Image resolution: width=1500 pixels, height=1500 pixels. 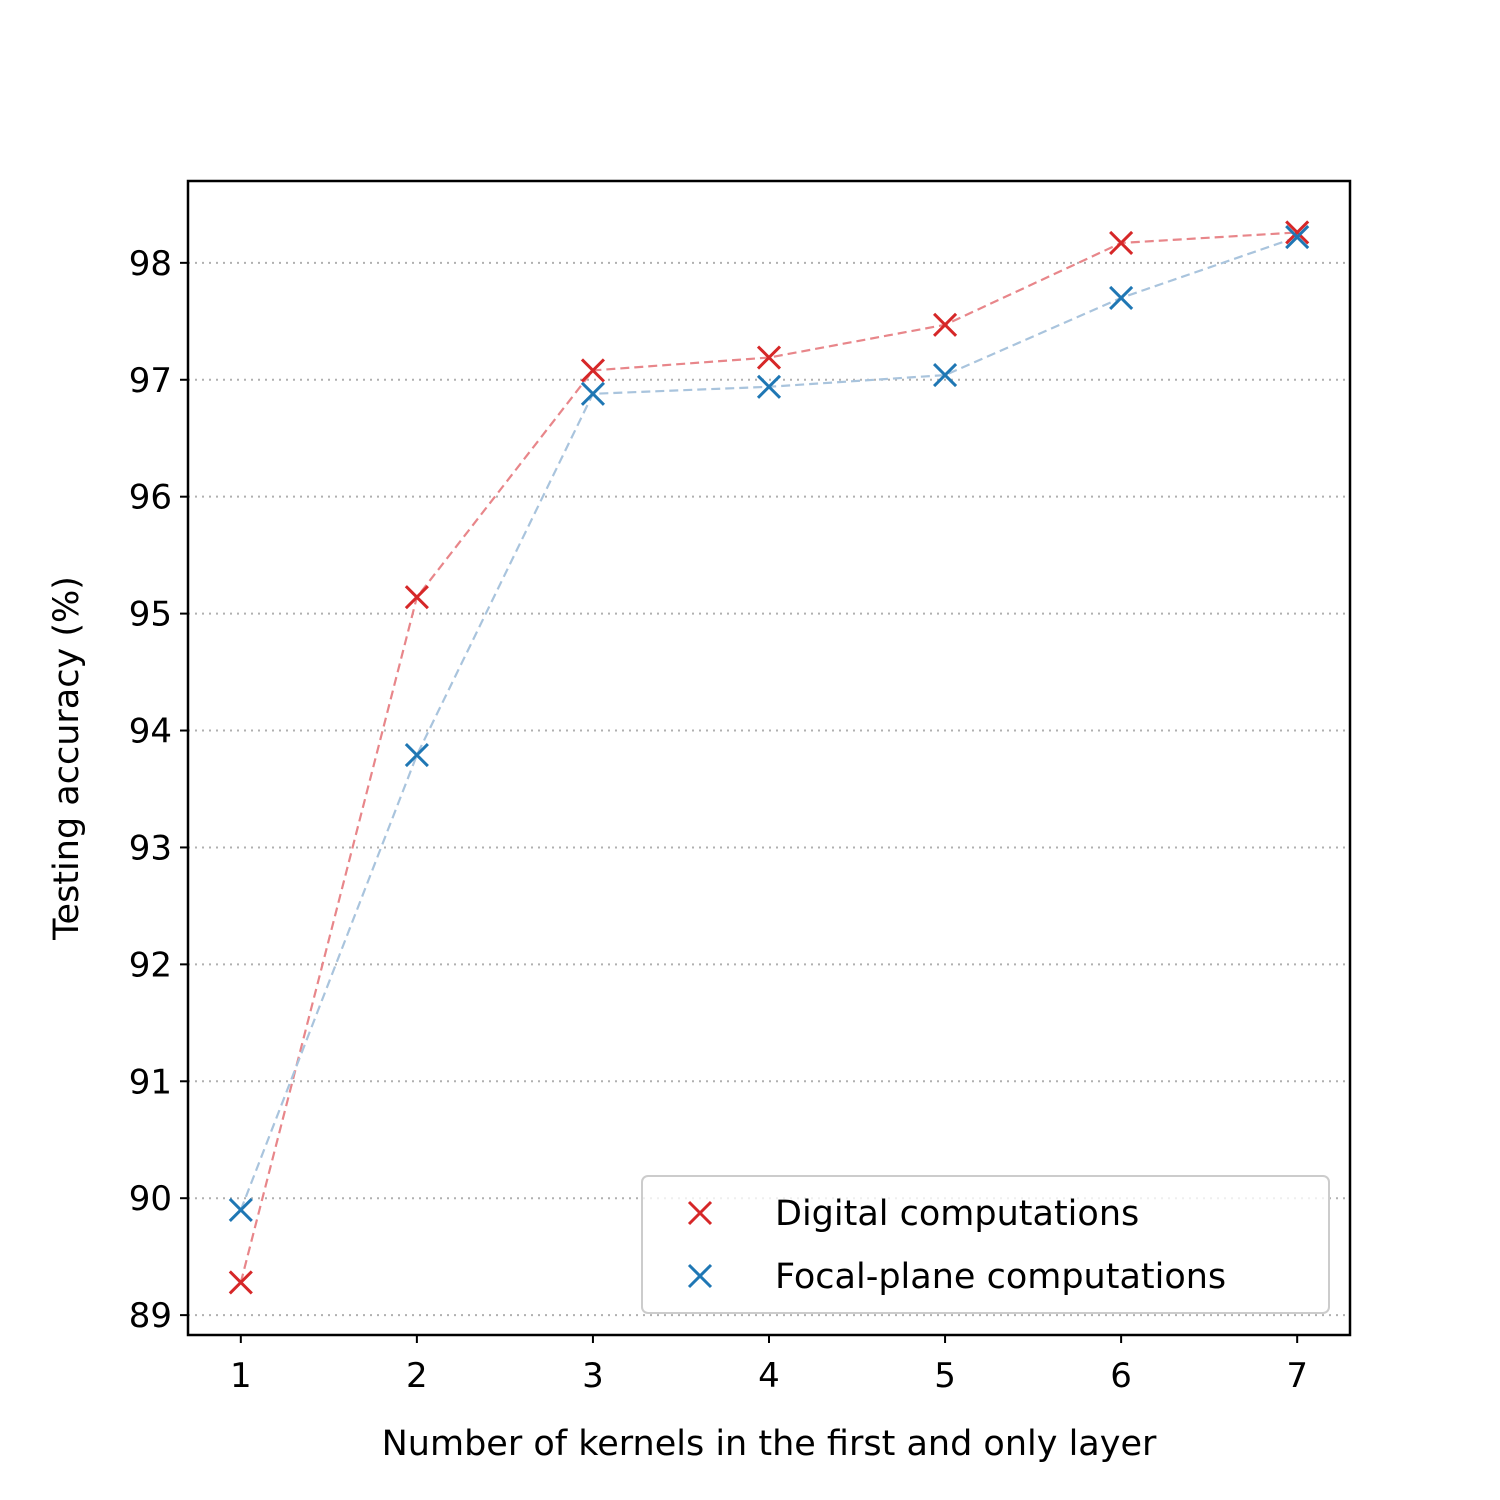 What do you see at coordinates (417, 1376) in the screenshot?
I see `x-tick-label: 2` at bounding box center [417, 1376].